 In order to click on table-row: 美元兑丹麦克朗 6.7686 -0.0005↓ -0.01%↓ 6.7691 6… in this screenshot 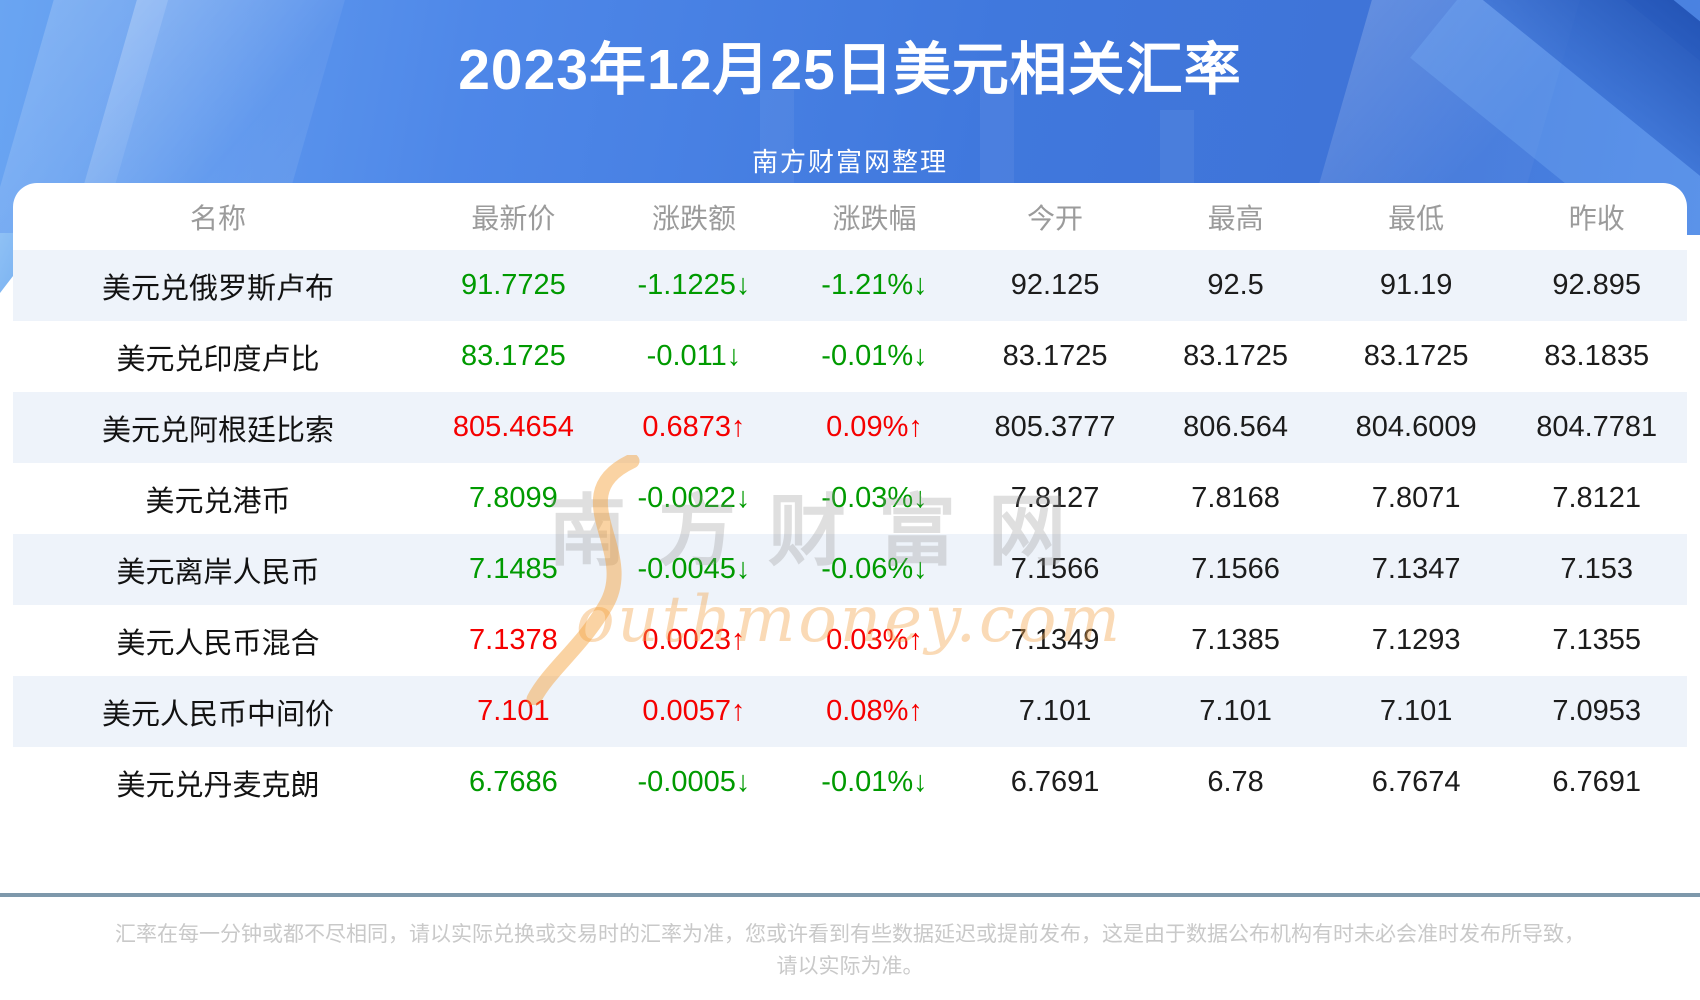, I will do `click(850, 782)`.